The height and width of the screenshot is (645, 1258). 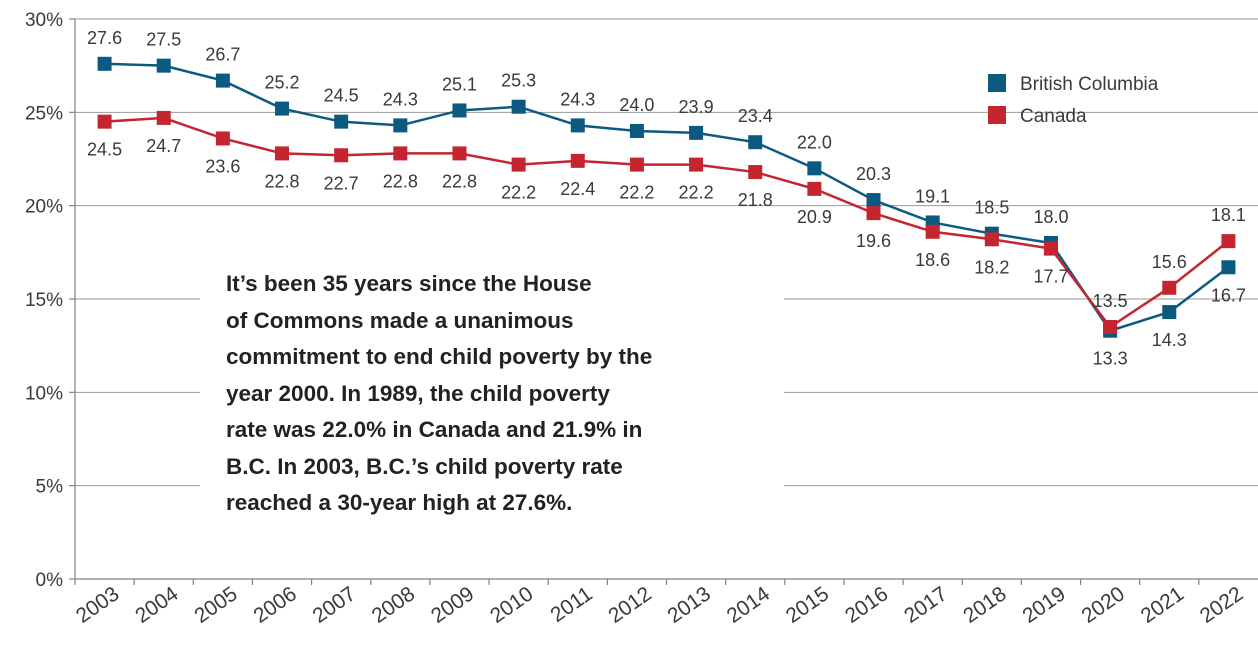 I want to click on y-tick-label: 0%, so click(x=50, y=580).